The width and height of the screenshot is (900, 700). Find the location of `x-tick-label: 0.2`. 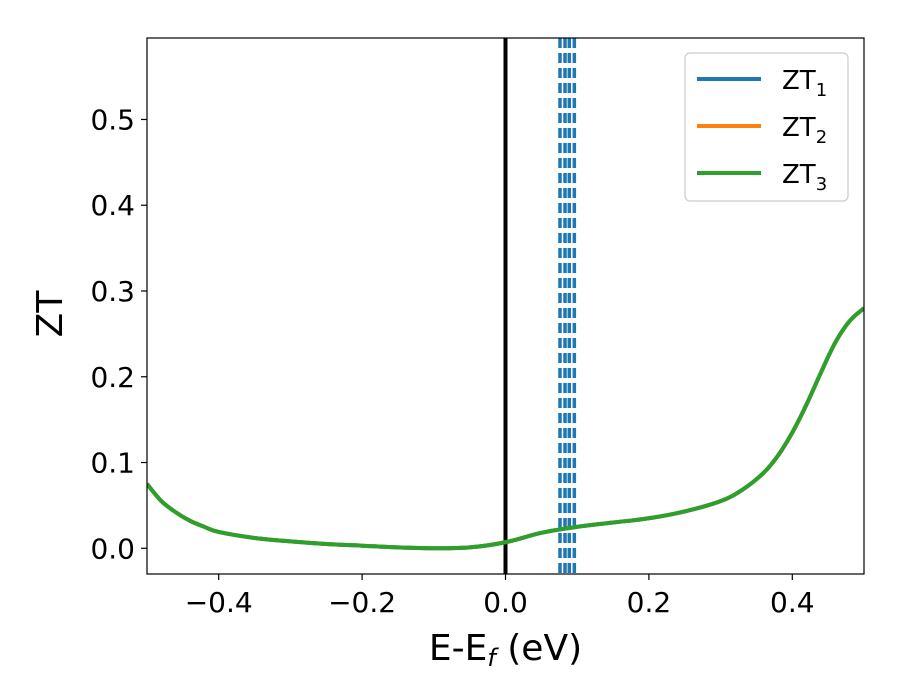

x-tick-label: 0.2 is located at coordinates (649, 602).